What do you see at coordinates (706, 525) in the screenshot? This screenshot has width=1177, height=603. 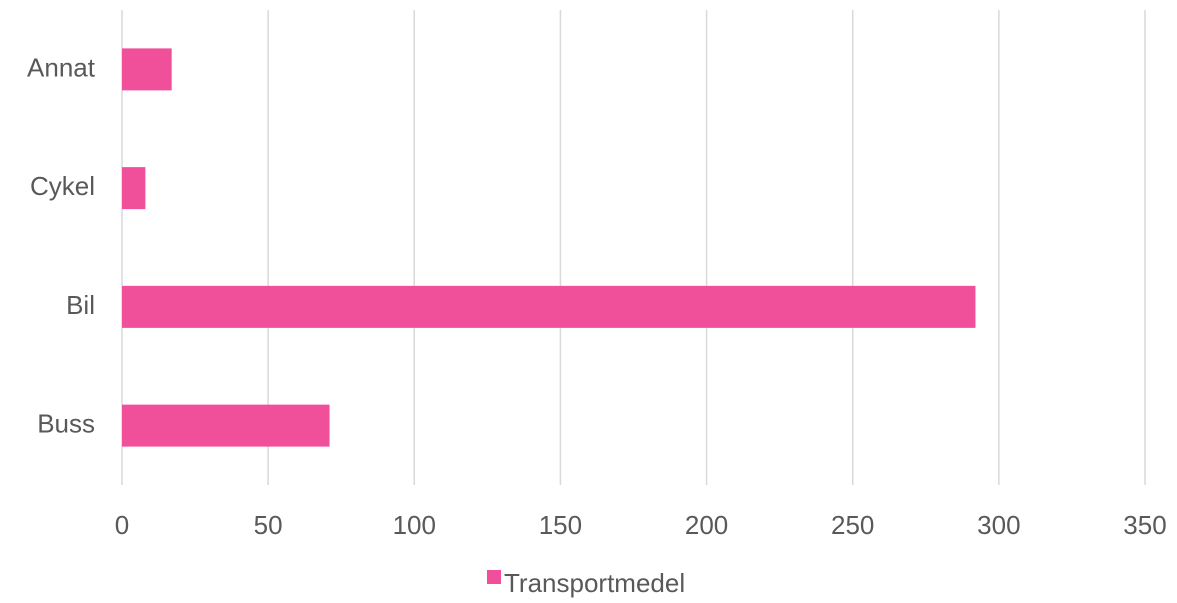 I see `x-tick-label: 200` at bounding box center [706, 525].